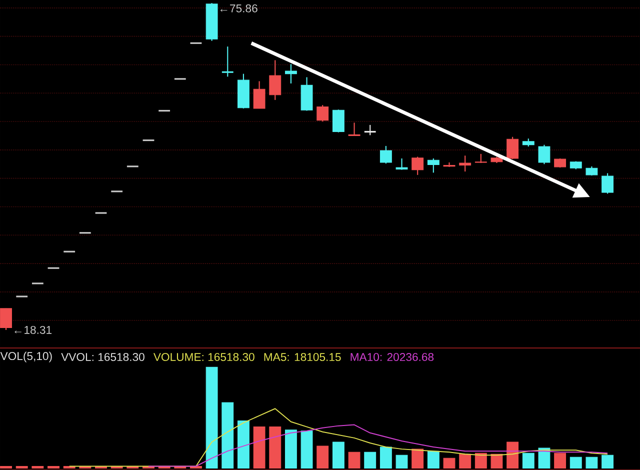  What do you see at coordinates (392, 357) in the screenshot?
I see `text: MA10: 20236.68` at bounding box center [392, 357].